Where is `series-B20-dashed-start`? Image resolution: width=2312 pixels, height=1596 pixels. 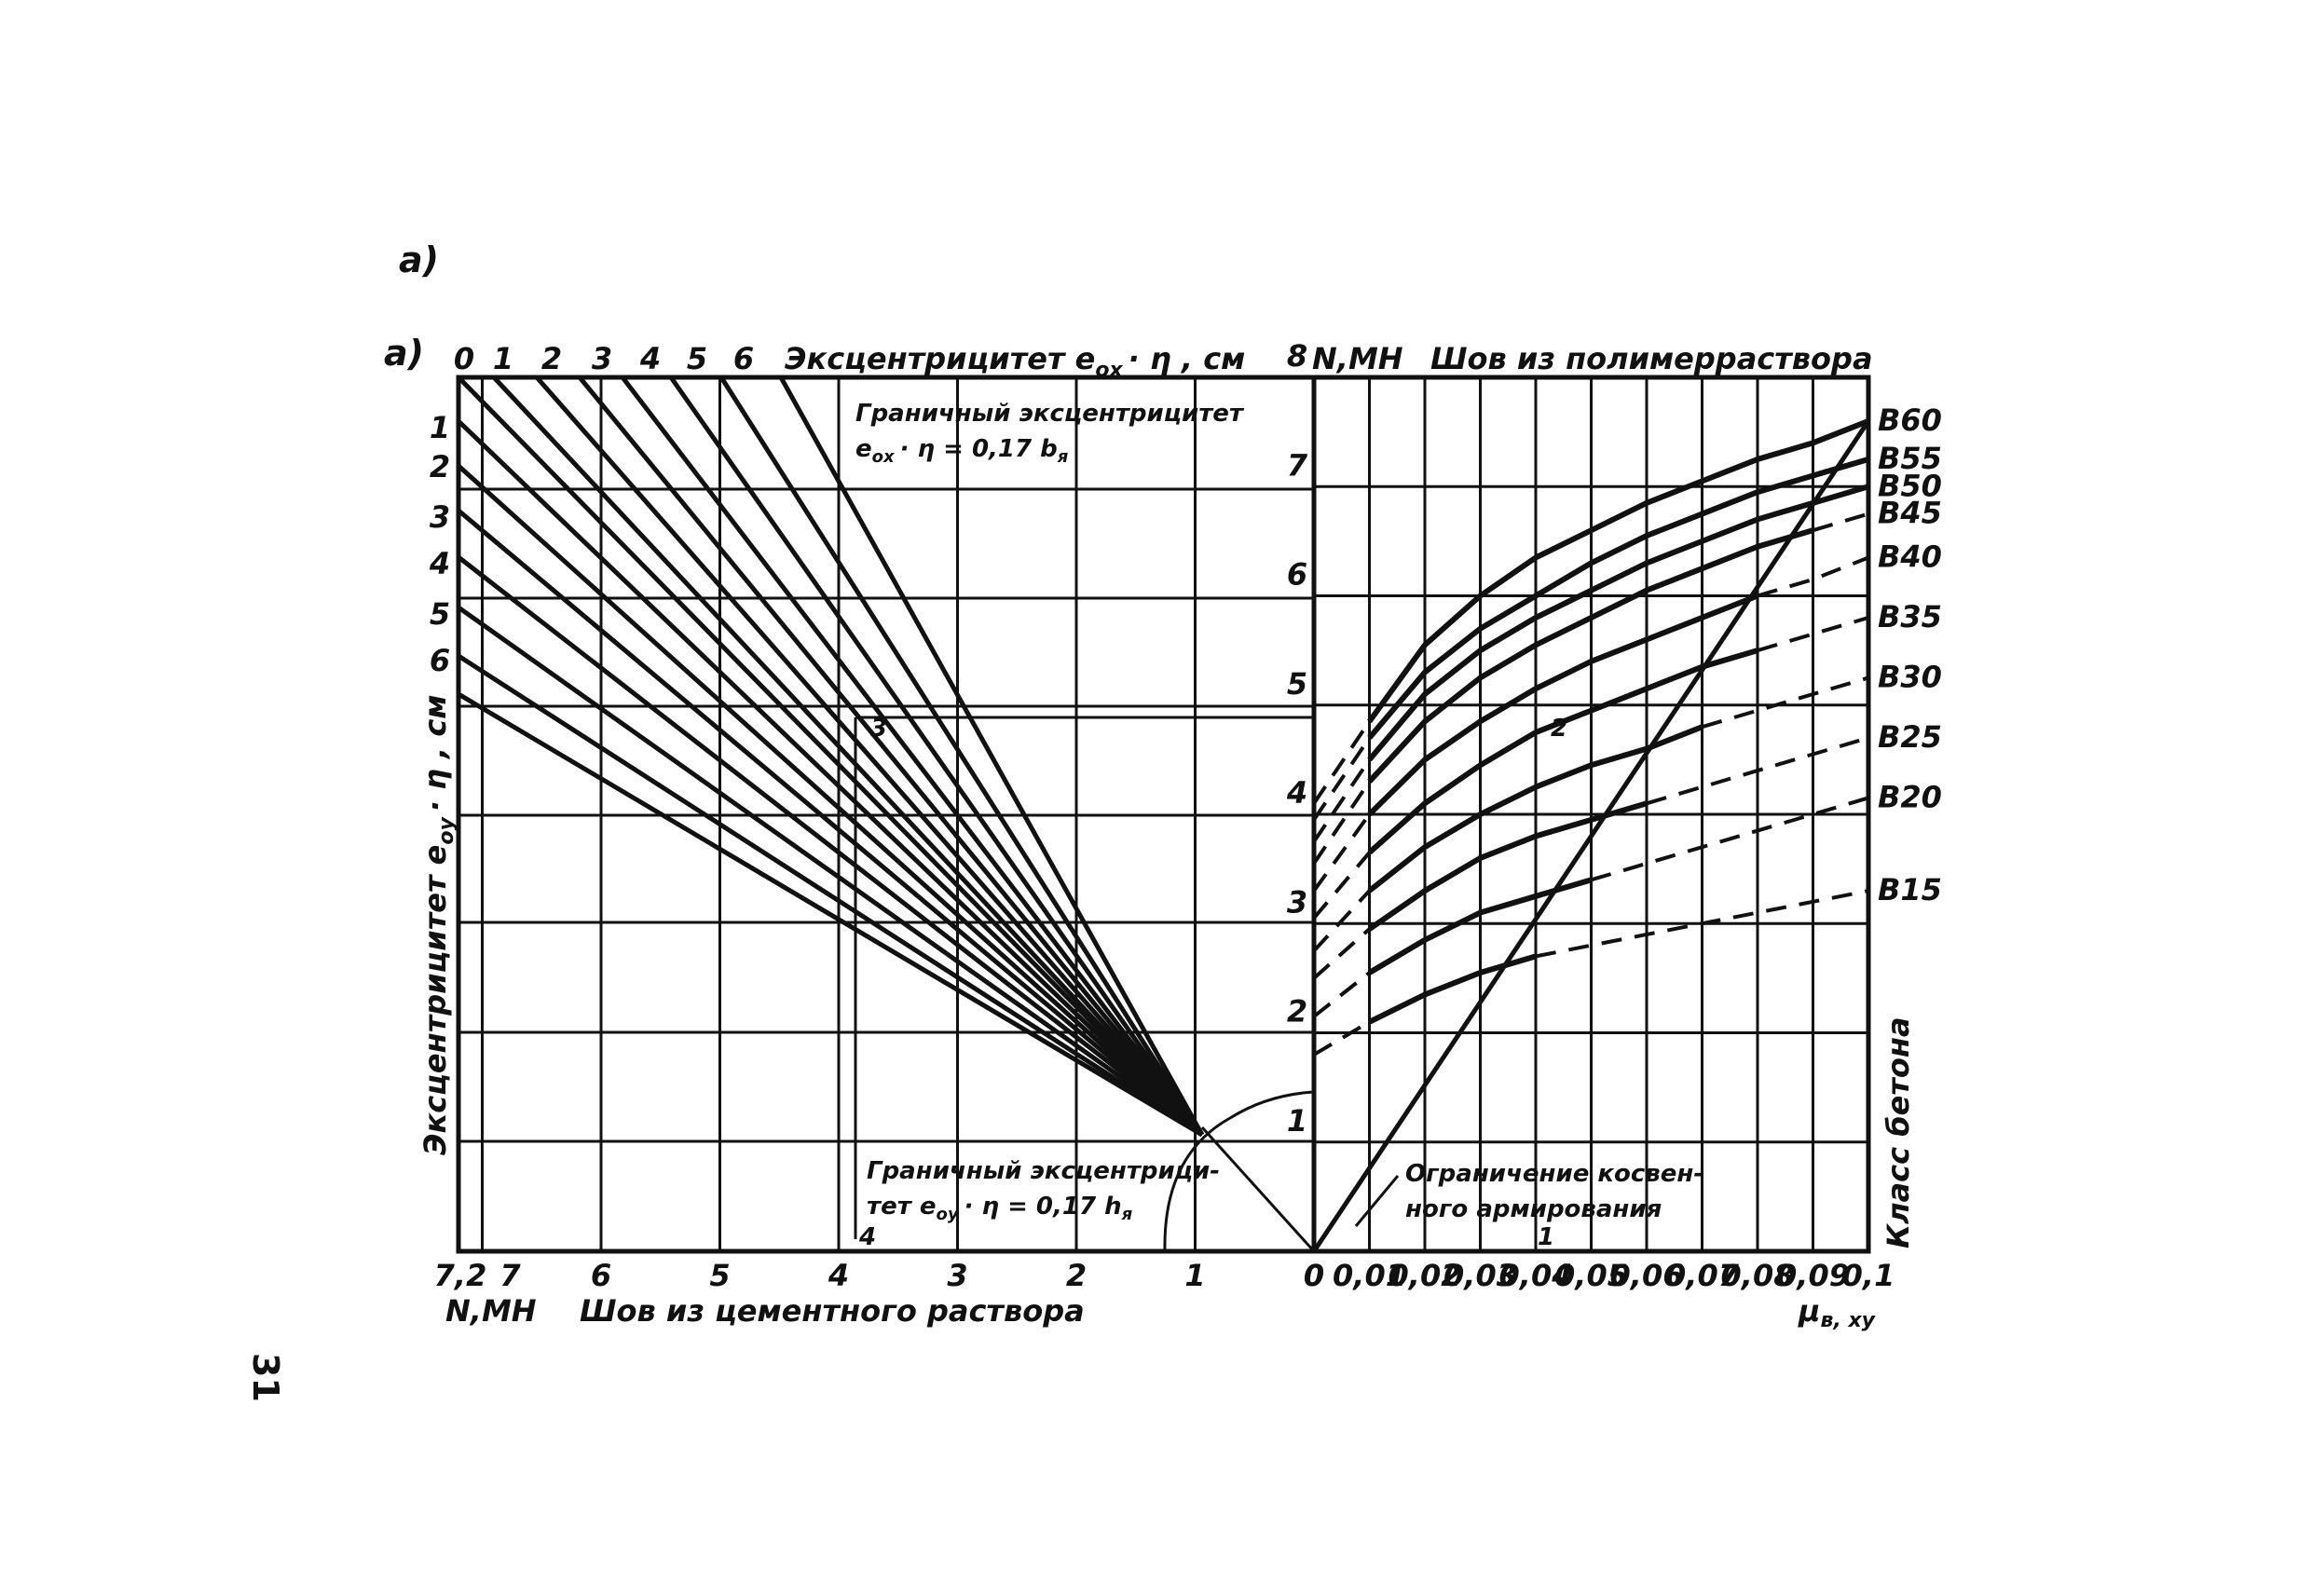
series-B20-dashed-start is located at coordinates (1341, 994).